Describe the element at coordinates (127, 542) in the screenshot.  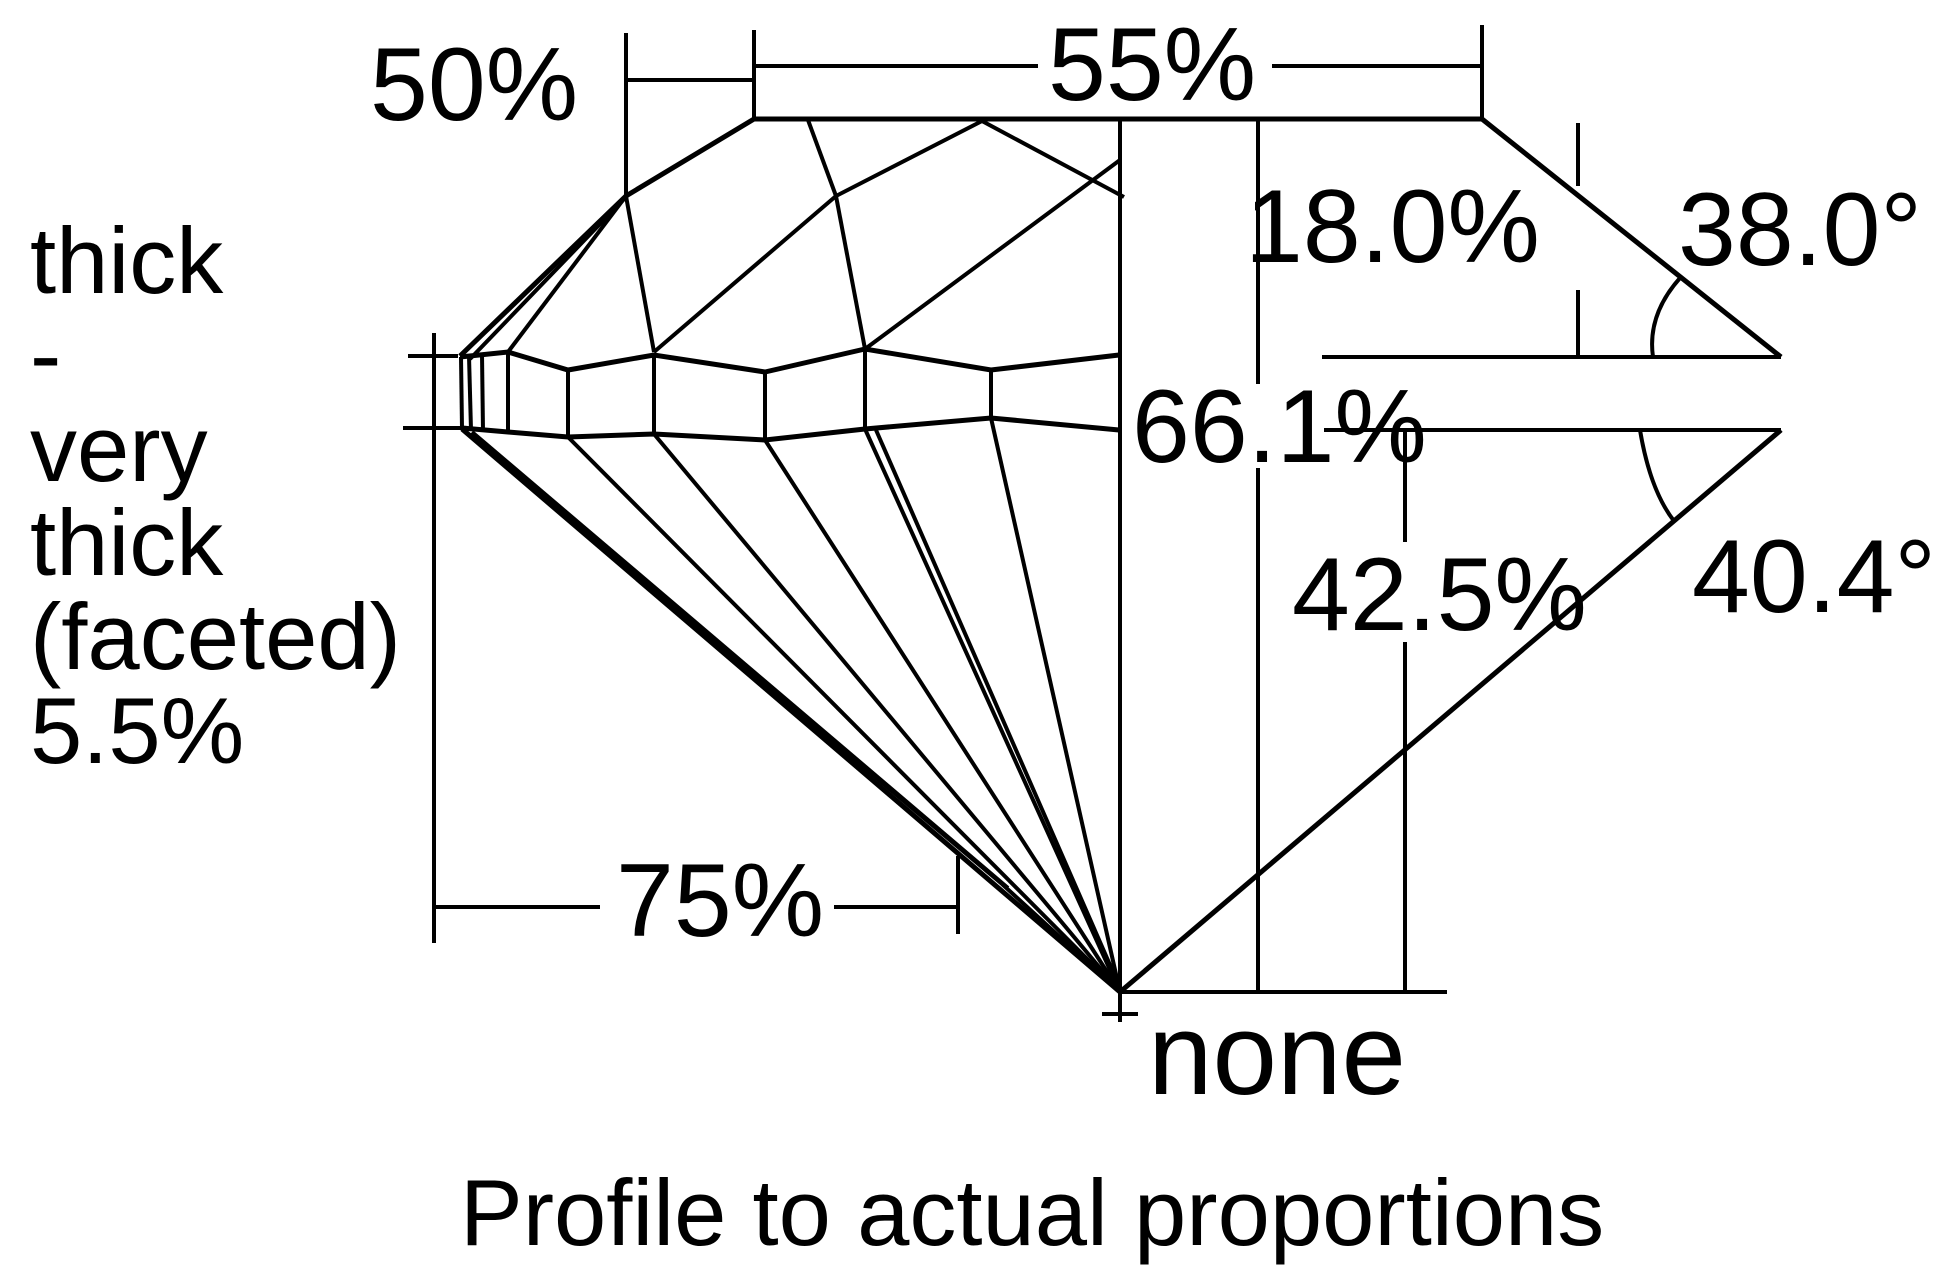
I see `girdle-desc-line4: thick` at that location.